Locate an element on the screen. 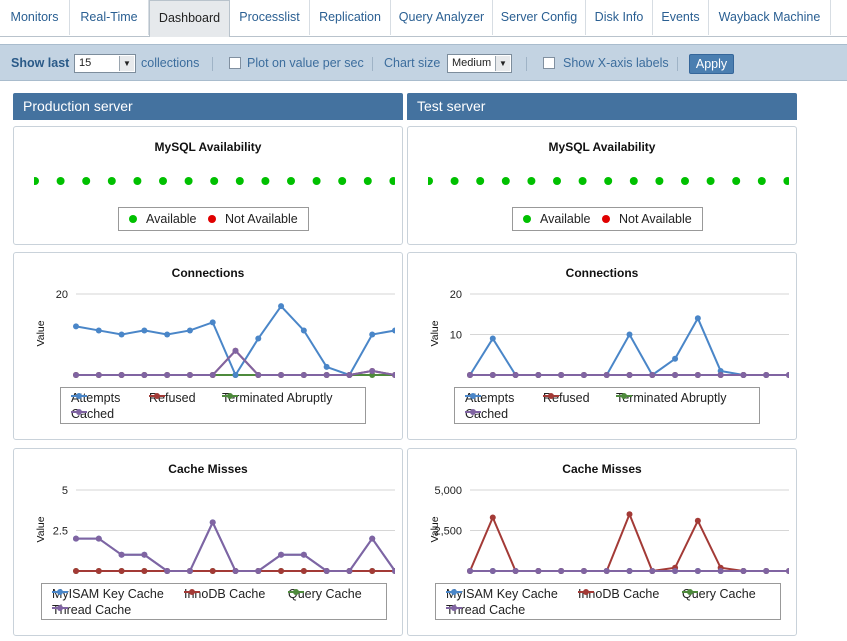 The width and height of the screenshot is (847, 641). tab-disk-info: Disk Info is located at coordinates (619, 17).